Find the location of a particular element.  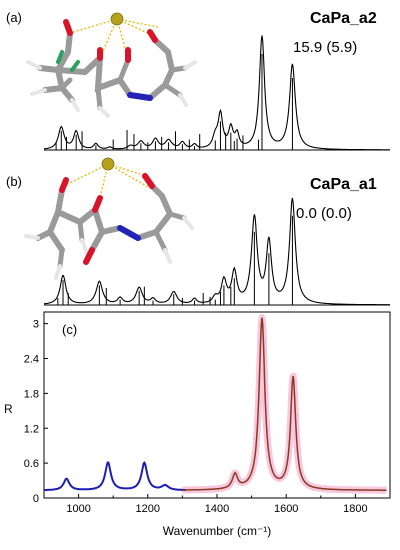

panel-b-relative-energy: 0.0 (0.0) is located at coordinates (324, 213).